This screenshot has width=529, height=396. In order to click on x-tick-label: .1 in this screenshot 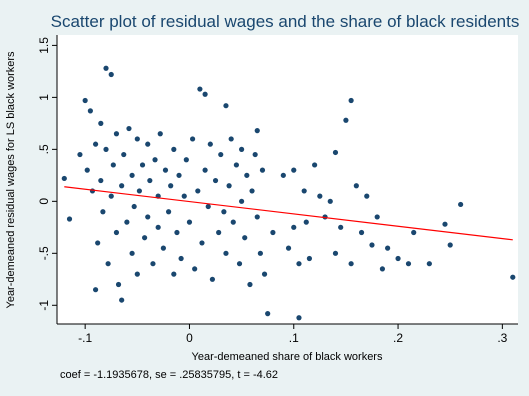, I will do `click(294, 338)`.